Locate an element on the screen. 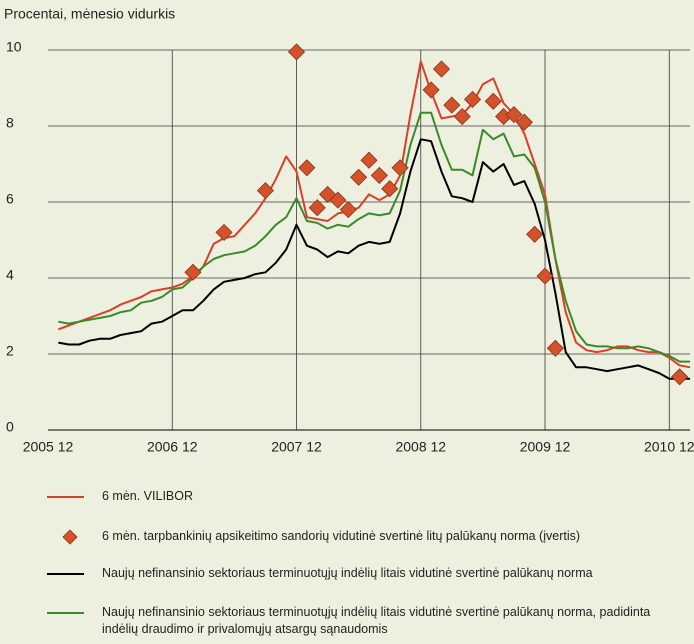  x-tick-label: 2010 12 is located at coordinates (669, 447).